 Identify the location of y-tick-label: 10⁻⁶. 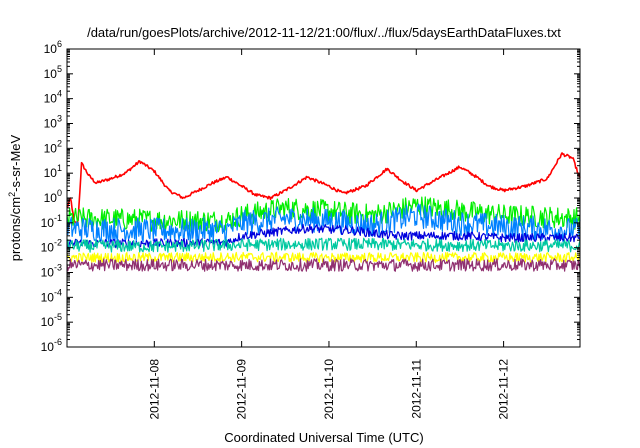
(51, 345).